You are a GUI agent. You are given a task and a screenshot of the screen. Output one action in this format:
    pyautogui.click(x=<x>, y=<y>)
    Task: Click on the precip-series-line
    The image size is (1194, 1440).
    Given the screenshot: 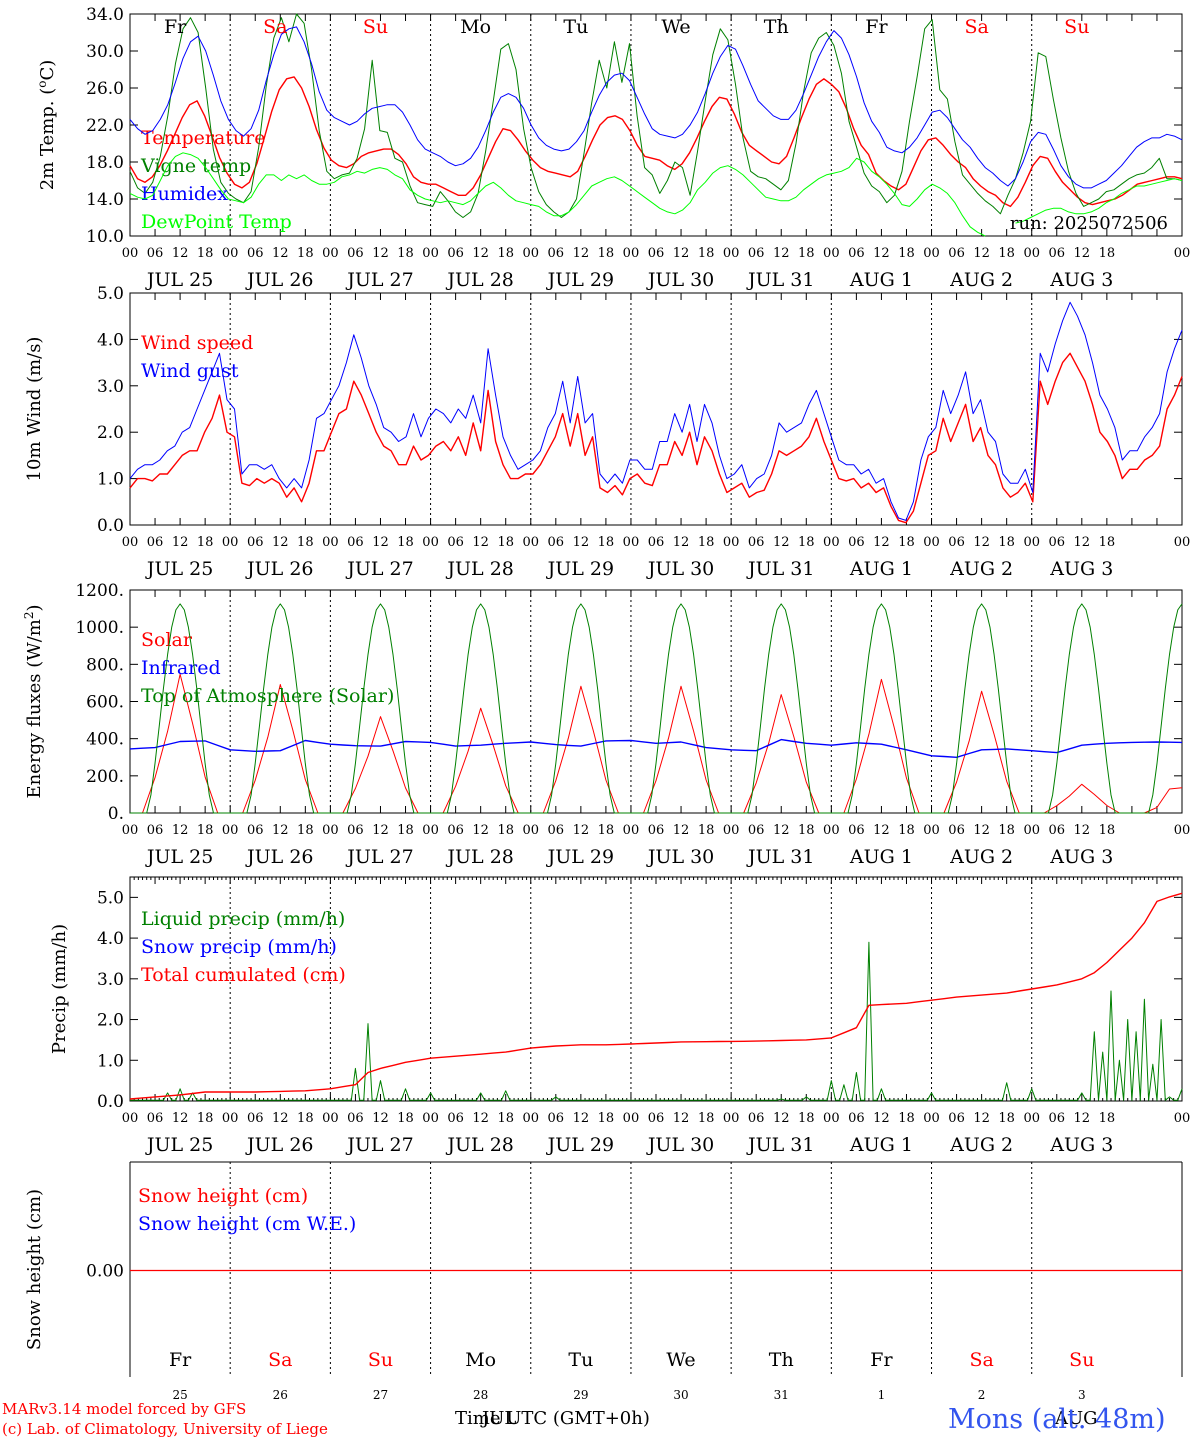 What is the action you would take?
    pyautogui.click(x=656, y=996)
    